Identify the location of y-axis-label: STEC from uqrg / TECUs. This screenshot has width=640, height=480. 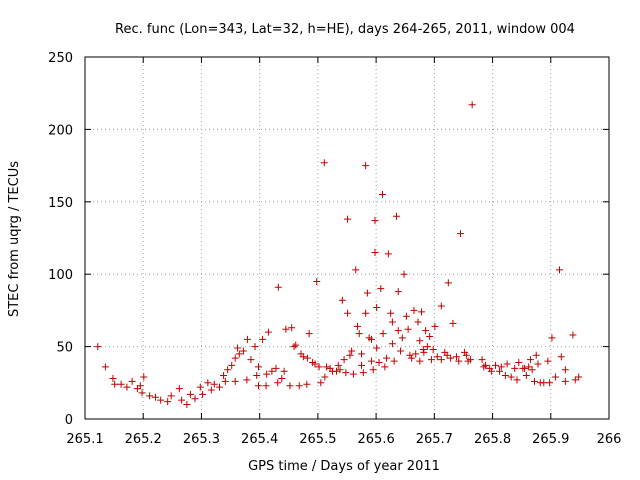
(14, 239).